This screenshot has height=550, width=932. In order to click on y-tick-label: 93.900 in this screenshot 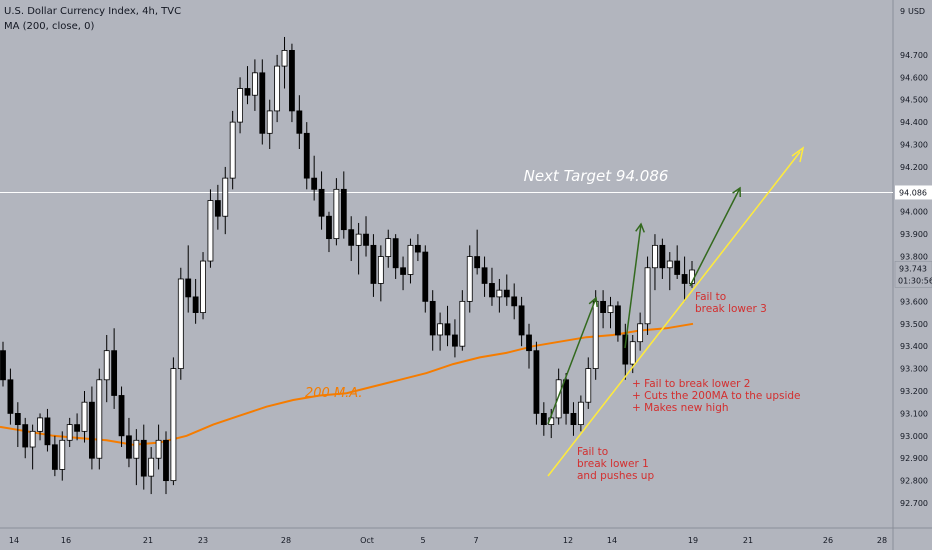, I will do `click(914, 234)`.